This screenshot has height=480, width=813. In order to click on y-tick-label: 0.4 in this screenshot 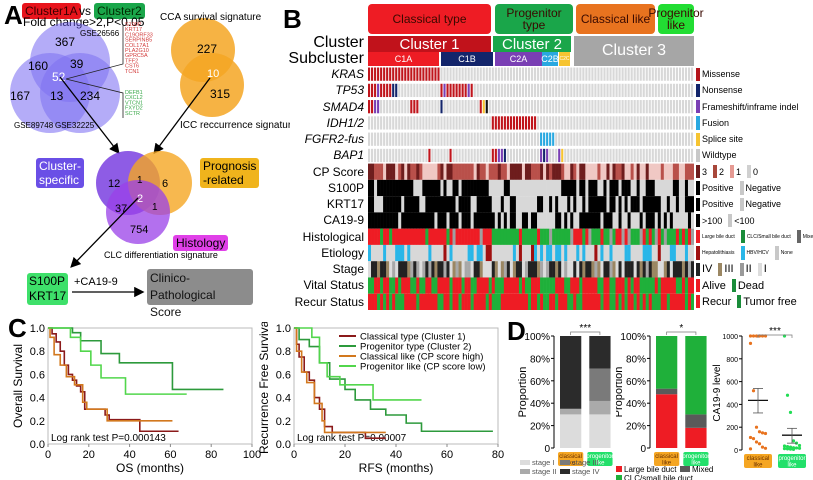, I will do `click(283, 399)`.